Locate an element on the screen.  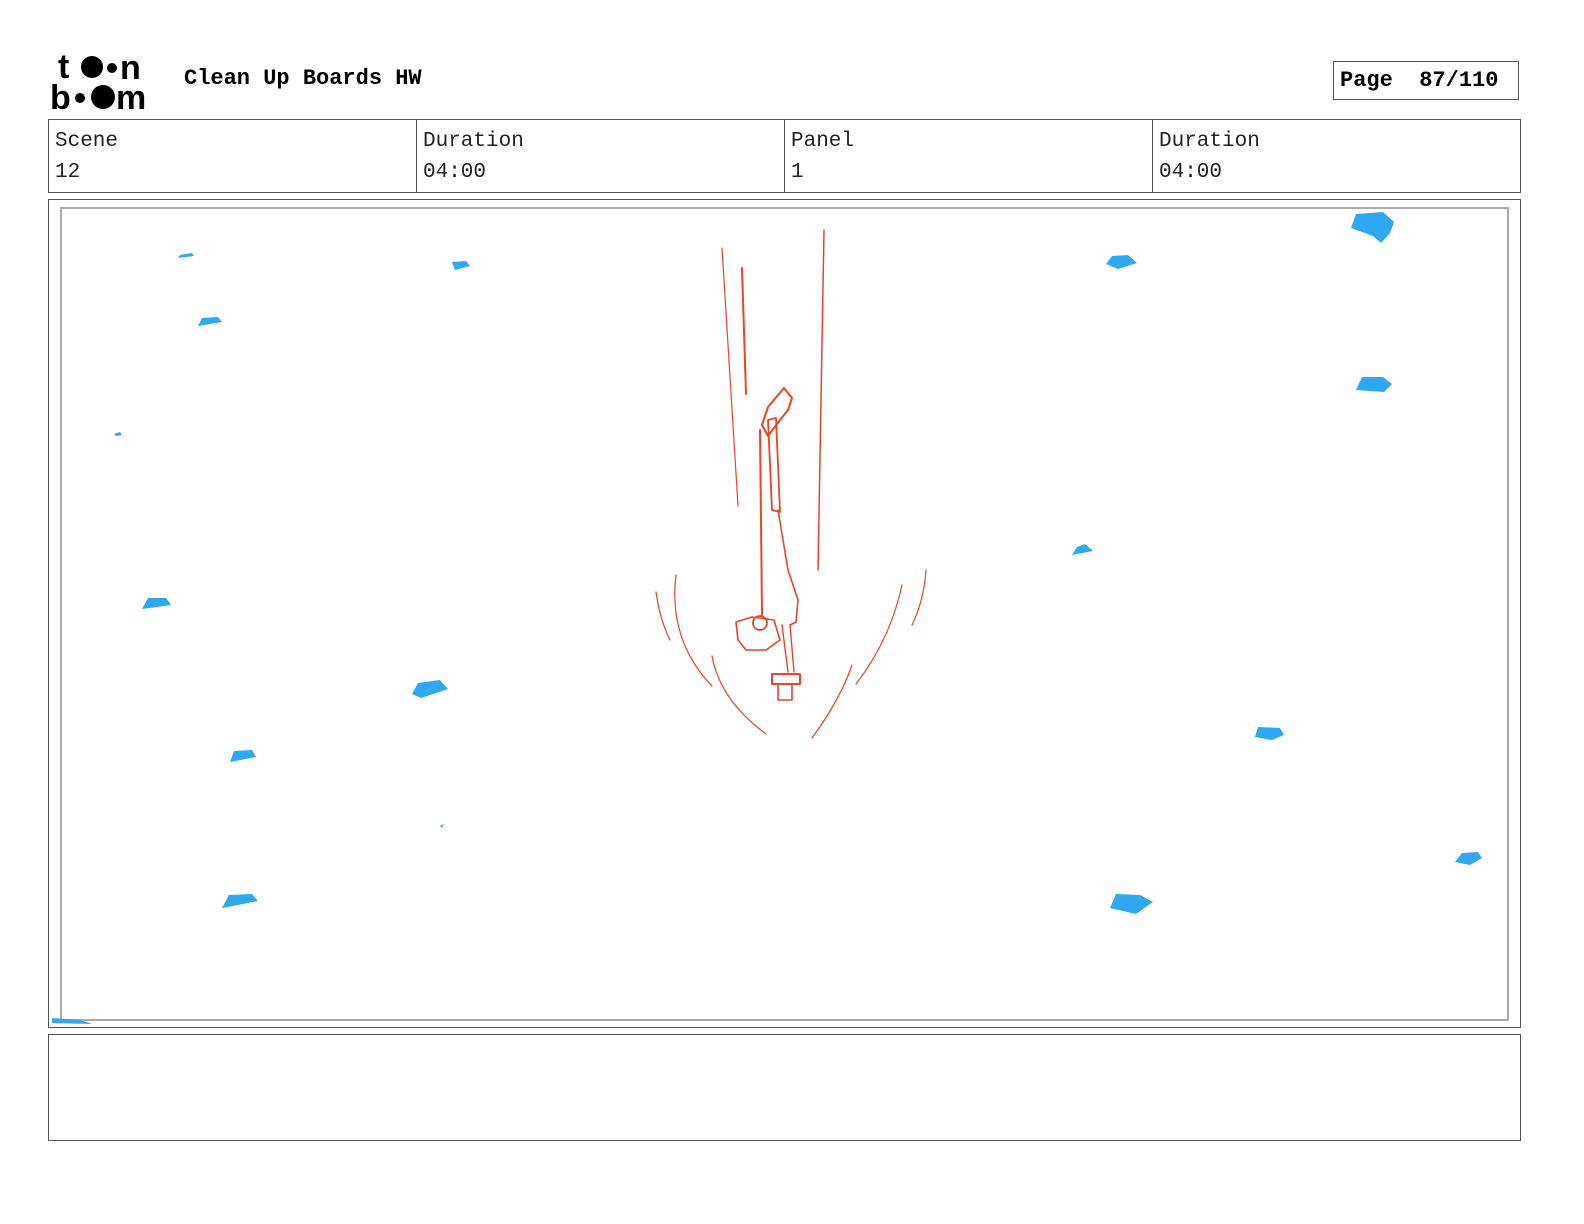
scene-duration-value: 04:00 is located at coordinates (455, 172).